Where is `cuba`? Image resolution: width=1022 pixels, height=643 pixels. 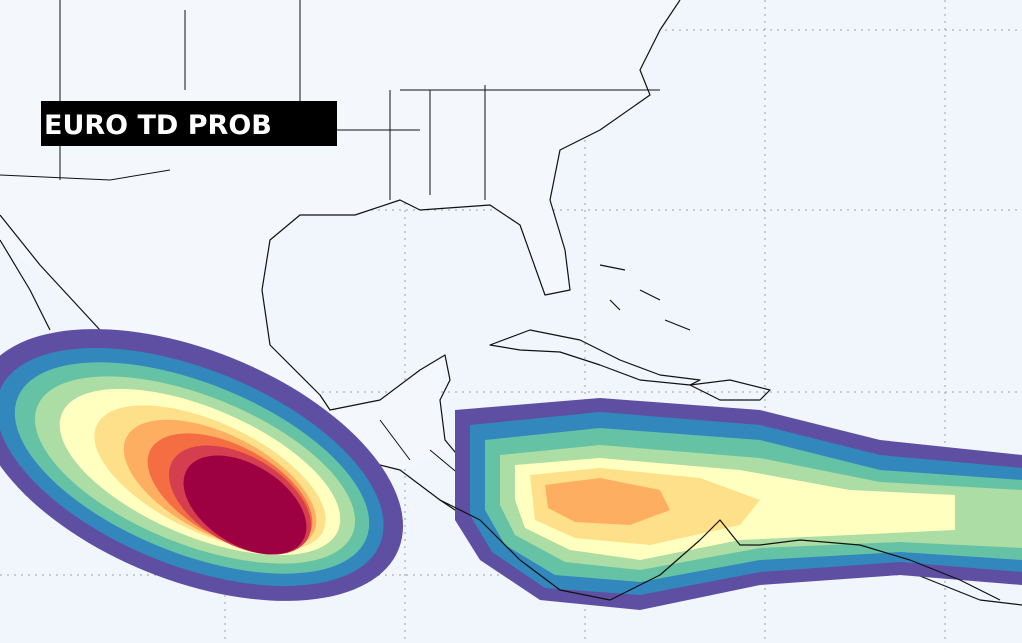
cuba is located at coordinates (595, 357).